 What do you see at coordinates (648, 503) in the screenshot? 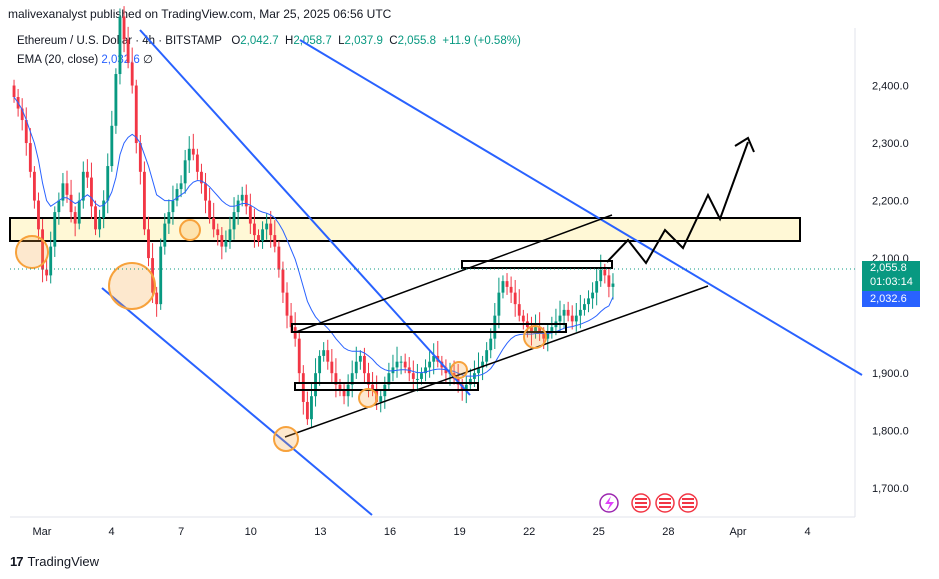
I see `event-icons` at bounding box center [648, 503].